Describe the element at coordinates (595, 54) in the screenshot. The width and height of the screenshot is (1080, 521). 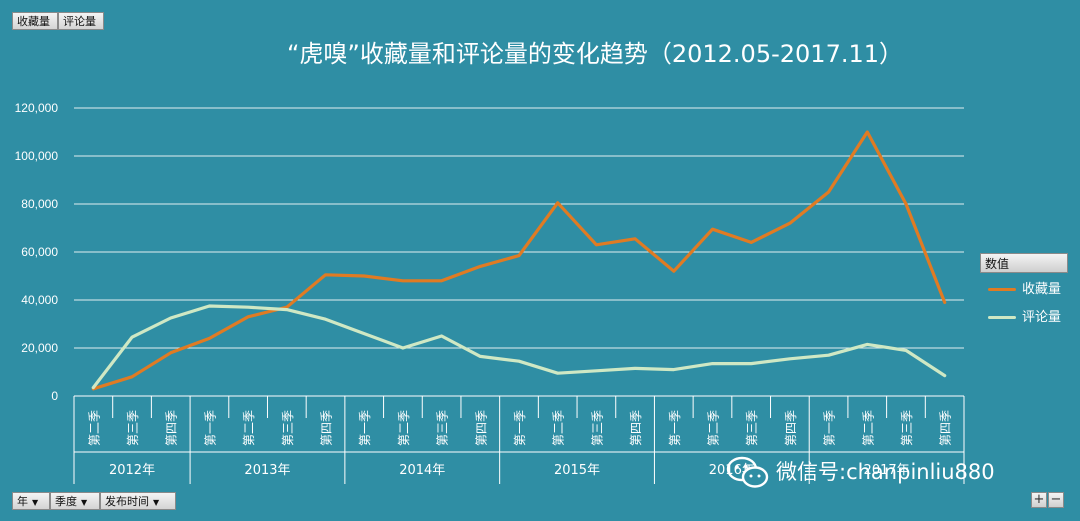
I see `chart-title: “虎嗅”收藏量和评论量的变化趋势（2012.05-2017.11）` at that location.